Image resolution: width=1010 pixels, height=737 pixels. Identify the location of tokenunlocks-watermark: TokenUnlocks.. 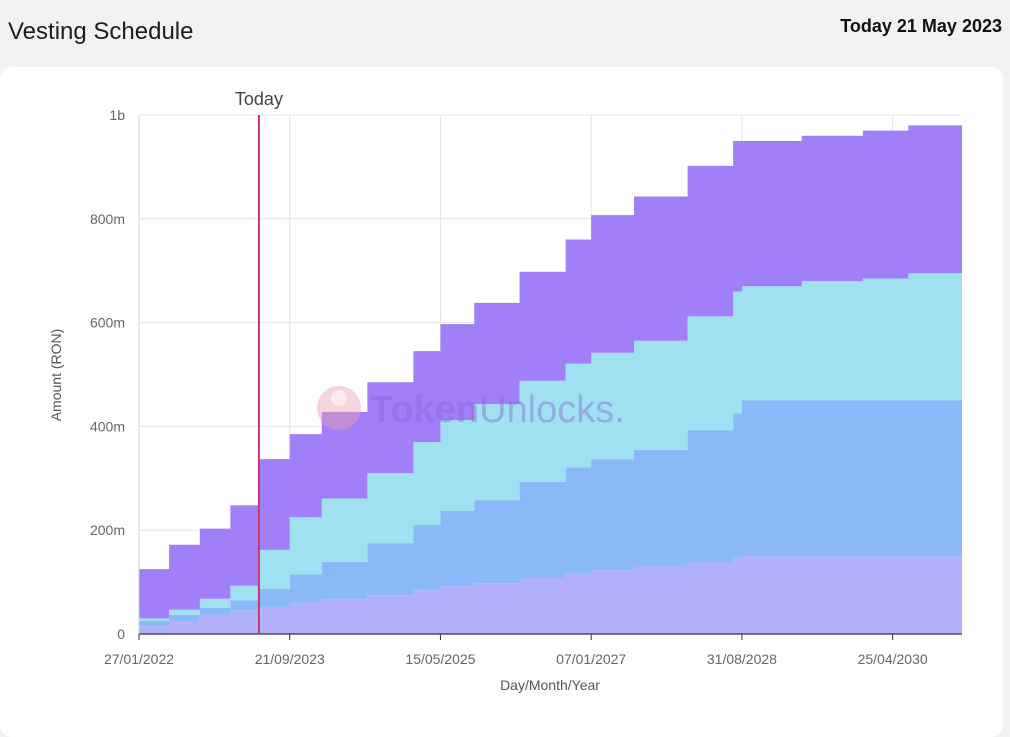
(471, 408).